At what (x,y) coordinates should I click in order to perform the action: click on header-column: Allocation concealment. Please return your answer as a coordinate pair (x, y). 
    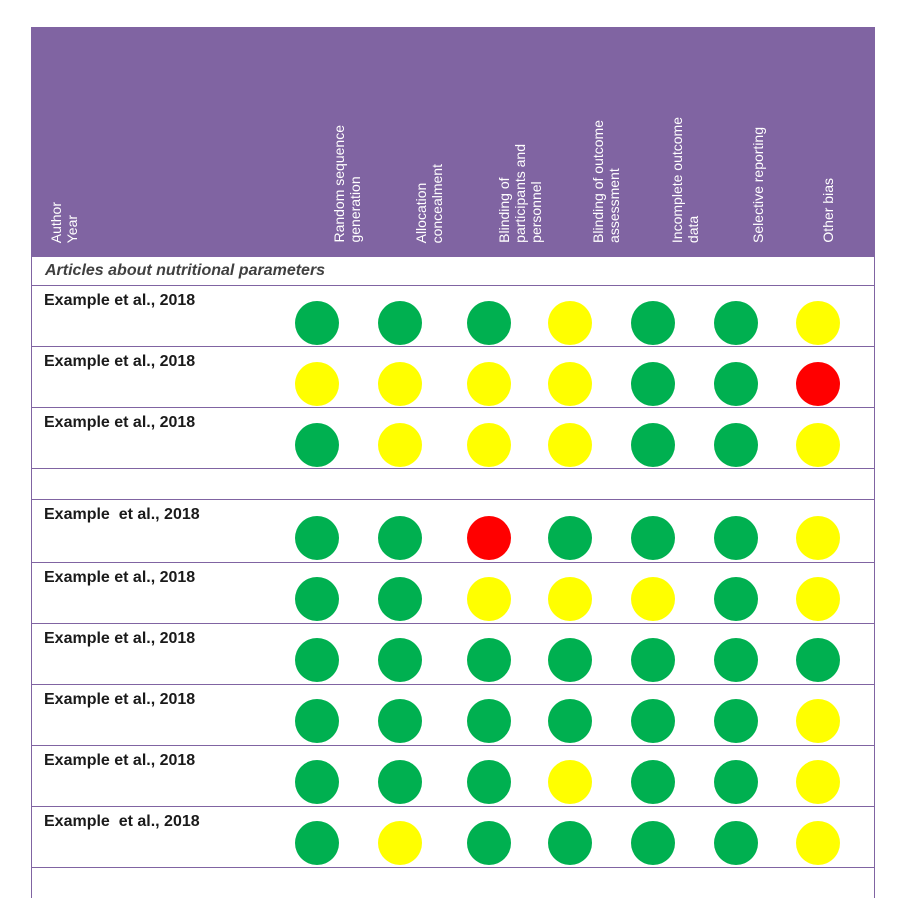
    Looking at the image, I should click on (429, 142).